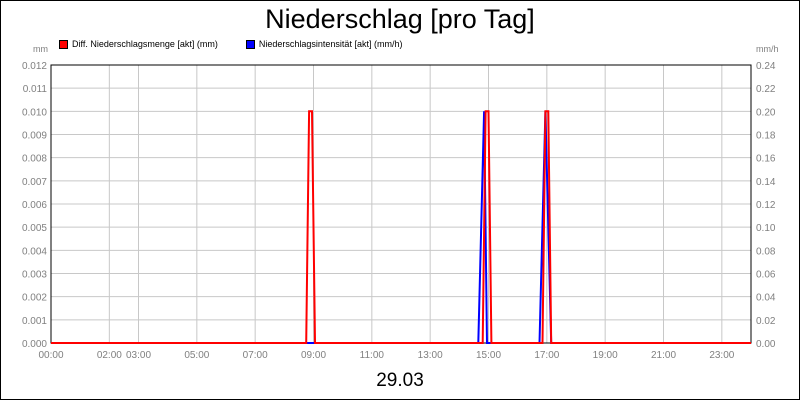  I want to click on x-tick-label: 03:00, so click(138, 355).